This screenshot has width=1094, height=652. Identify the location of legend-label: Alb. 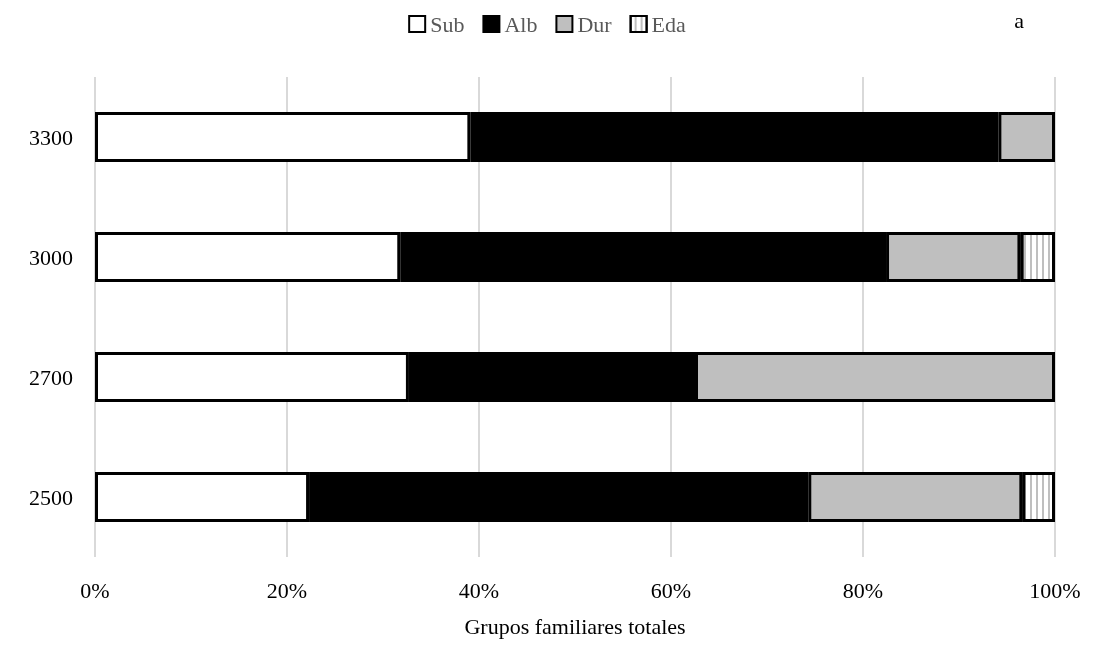
(521, 24).